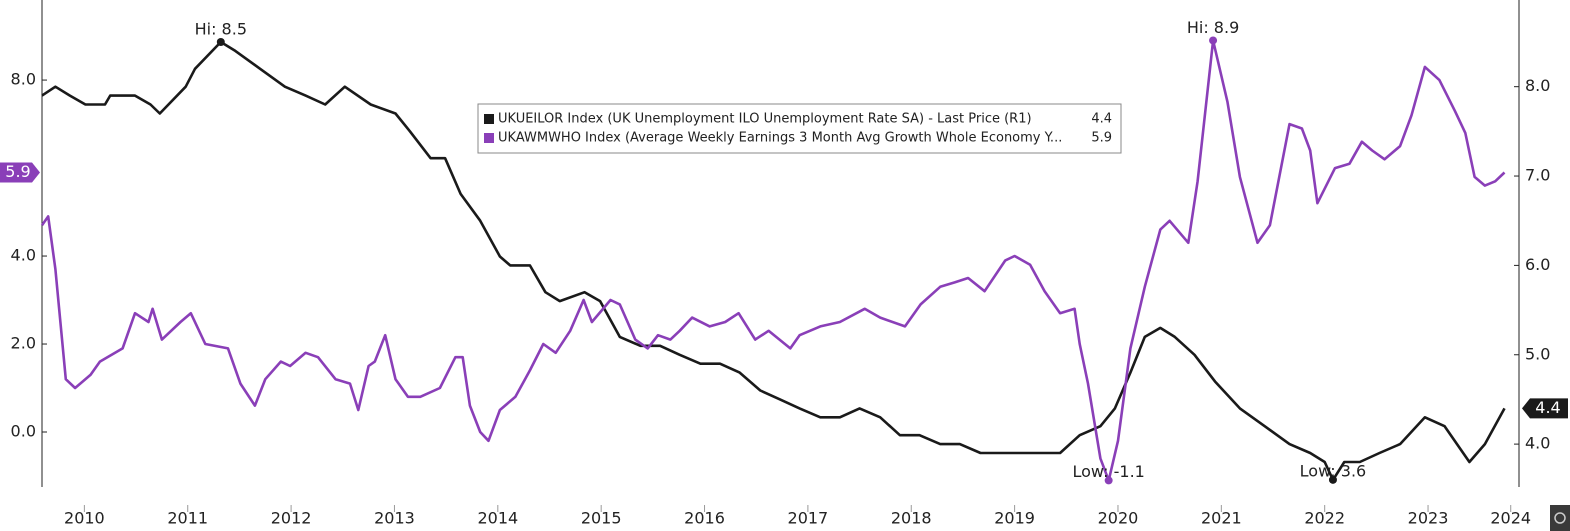 The image size is (1570, 531). What do you see at coordinates (1537, 264) in the screenshot?
I see `y2-tick-label: 6.0` at bounding box center [1537, 264].